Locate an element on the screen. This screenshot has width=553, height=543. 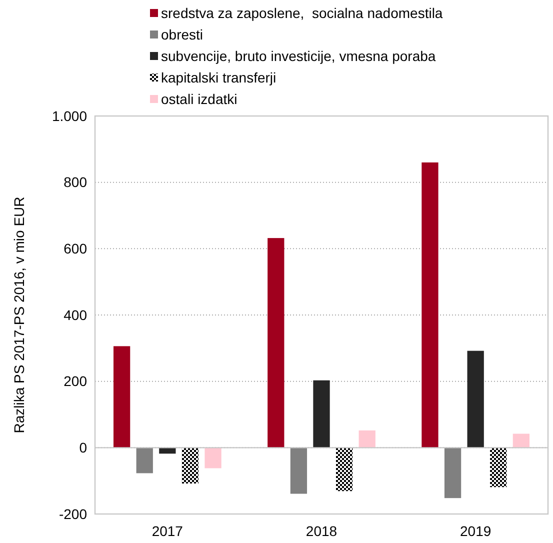
legend-label: obresti is located at coordinates (182, 34).